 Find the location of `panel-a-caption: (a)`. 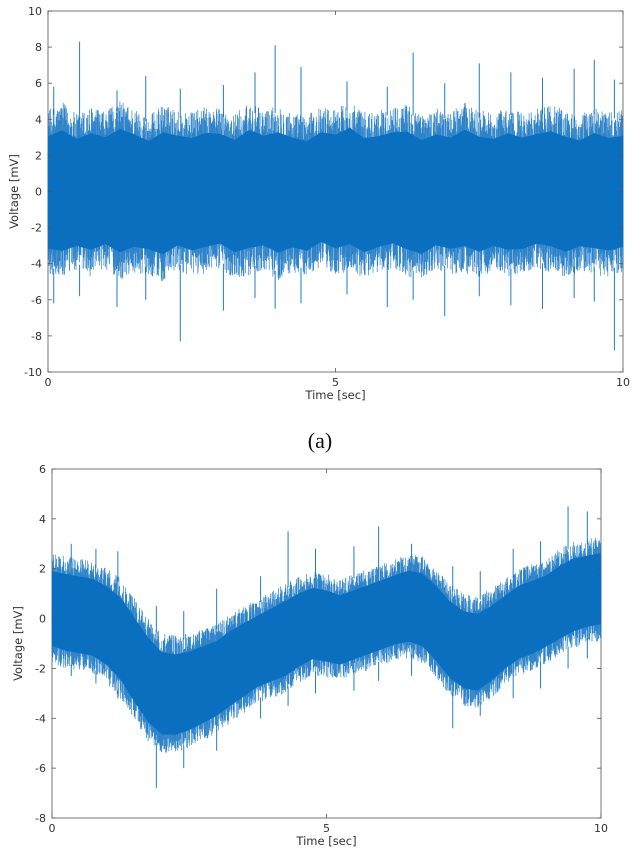

panel-a-caption: (a) is located at coordinates (320, 440).